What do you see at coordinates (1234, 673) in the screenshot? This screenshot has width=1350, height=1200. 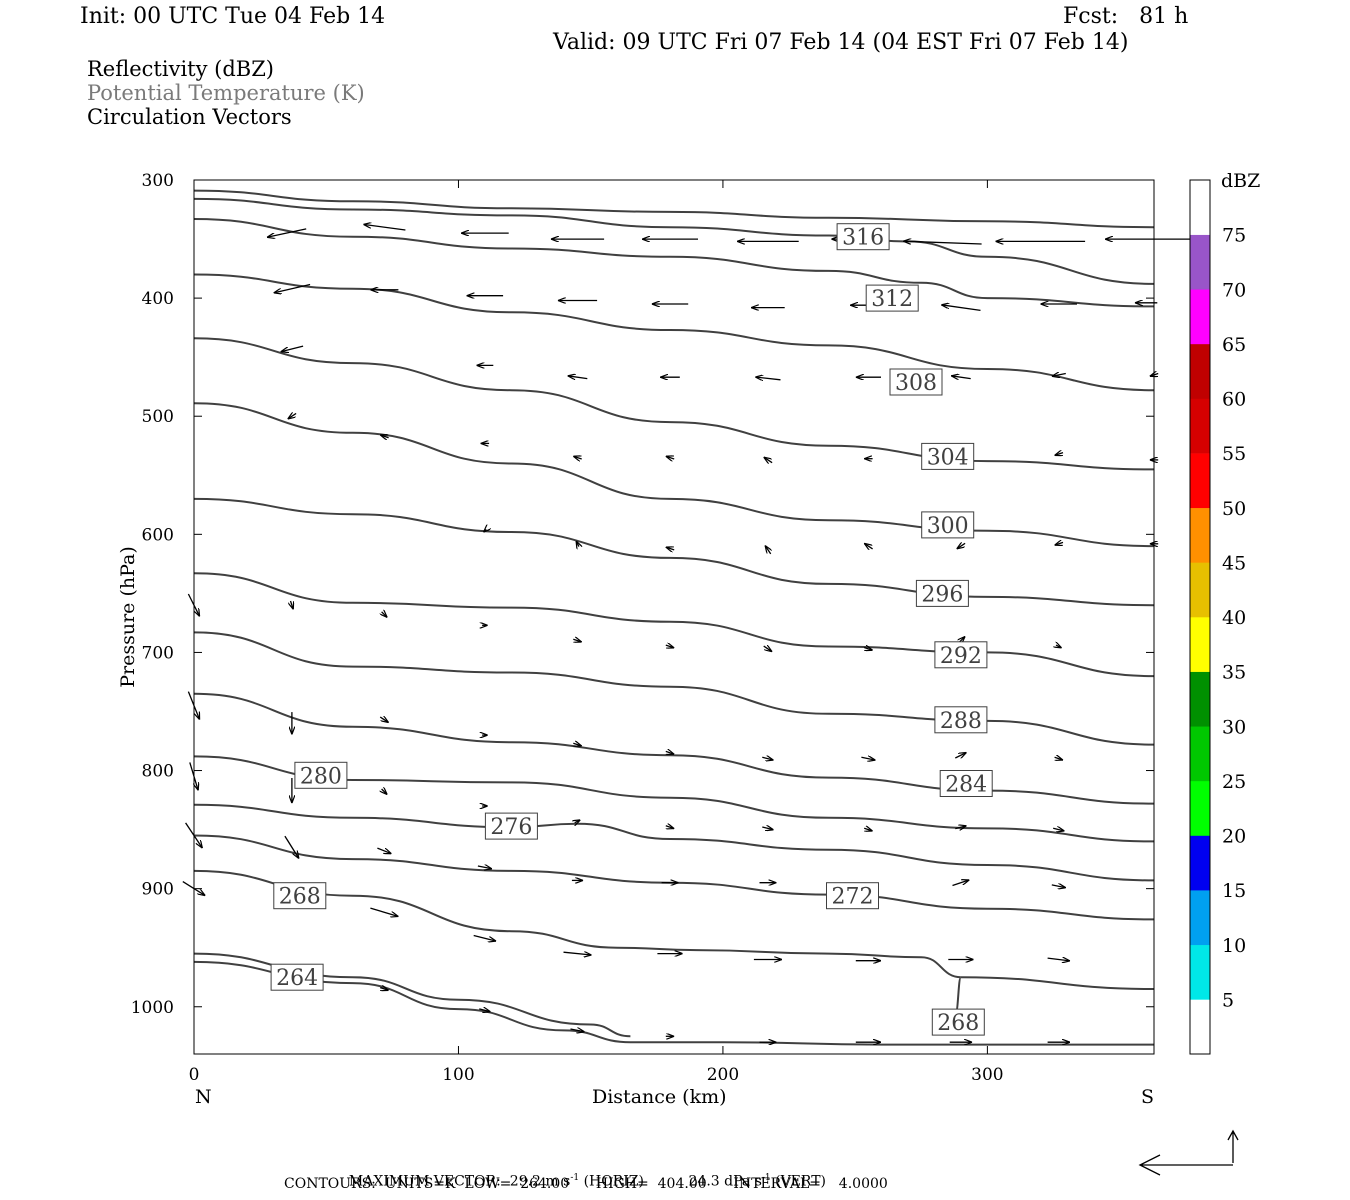 I see `colorbar-label: 35` at bounding box center [1234, 673].